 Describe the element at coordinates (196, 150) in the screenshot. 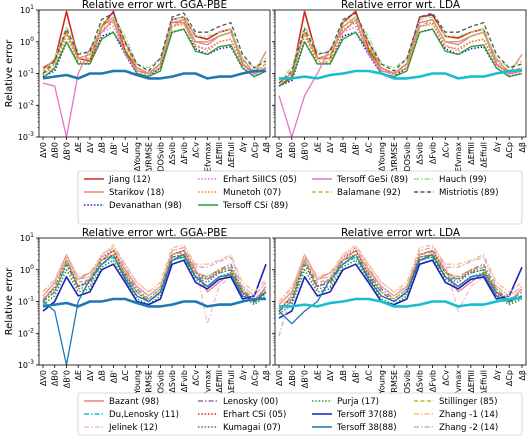

I see `x-tick-label: ΔCv` at that location.